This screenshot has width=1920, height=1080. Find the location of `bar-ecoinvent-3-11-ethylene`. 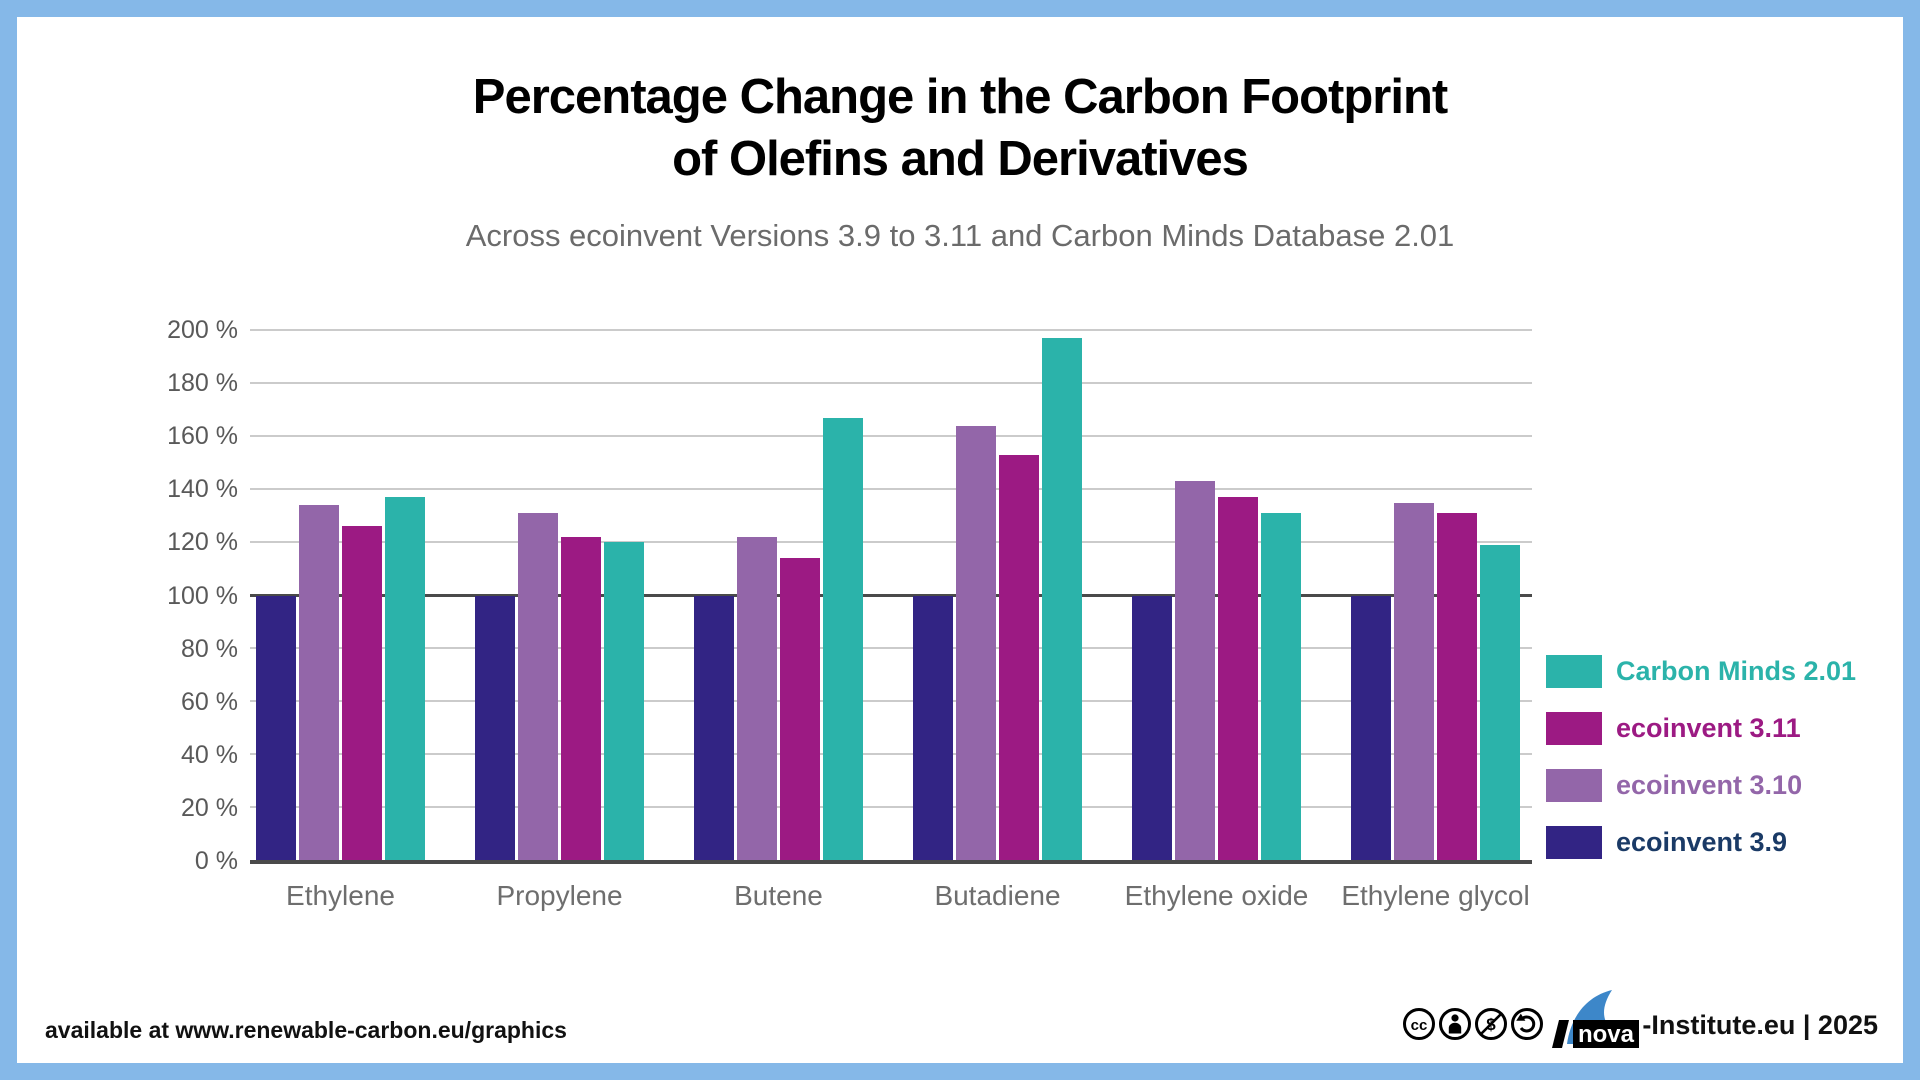

bar-ecoinvent-3-11-ethylene is located at coordinates (362, 693).